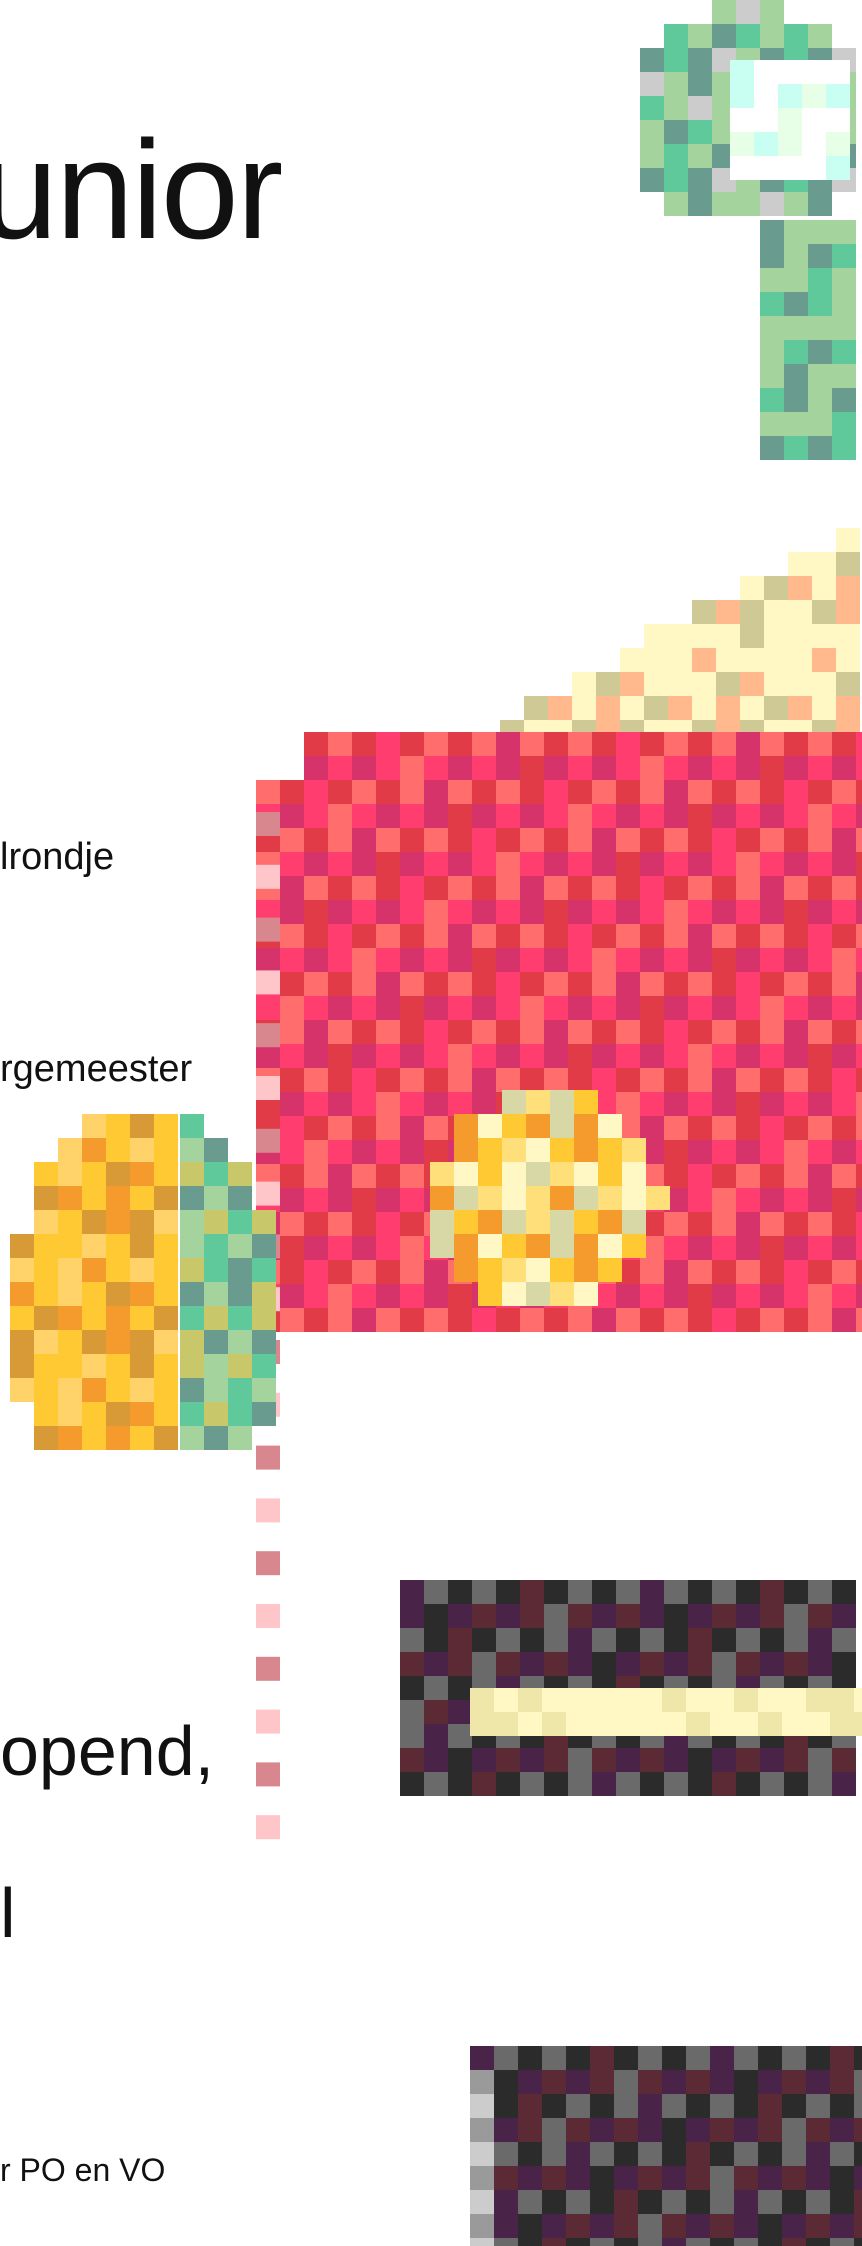 This screenshot has width=862, height=2246. I want to click on mayor-label: rgemeester, so click(96, 1069).